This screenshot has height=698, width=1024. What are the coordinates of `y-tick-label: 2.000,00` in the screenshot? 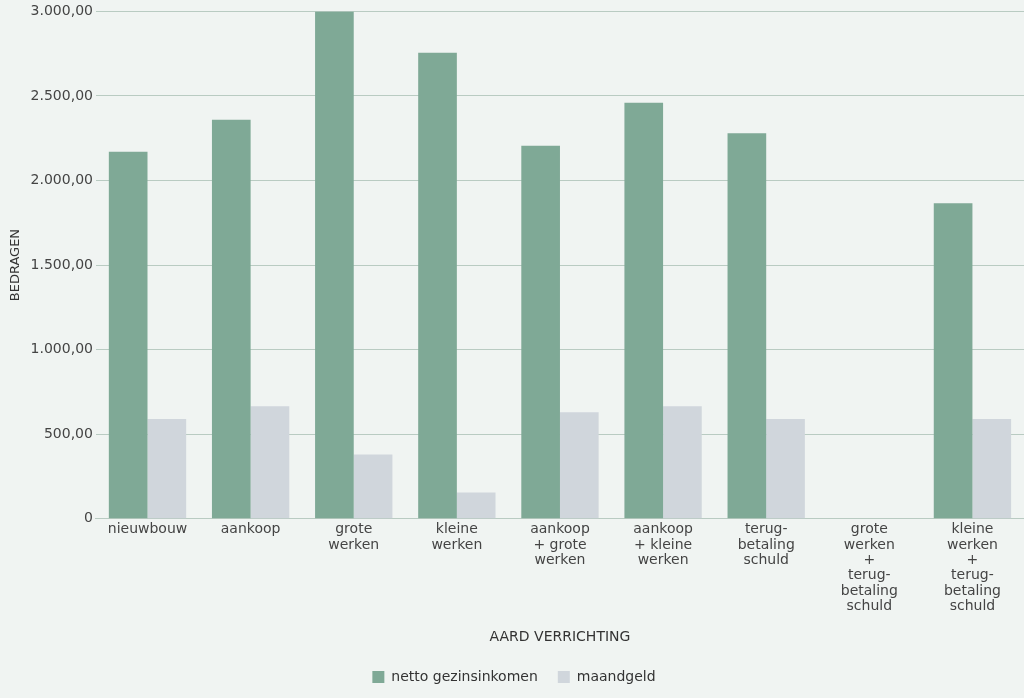 It's located at (61, 179).